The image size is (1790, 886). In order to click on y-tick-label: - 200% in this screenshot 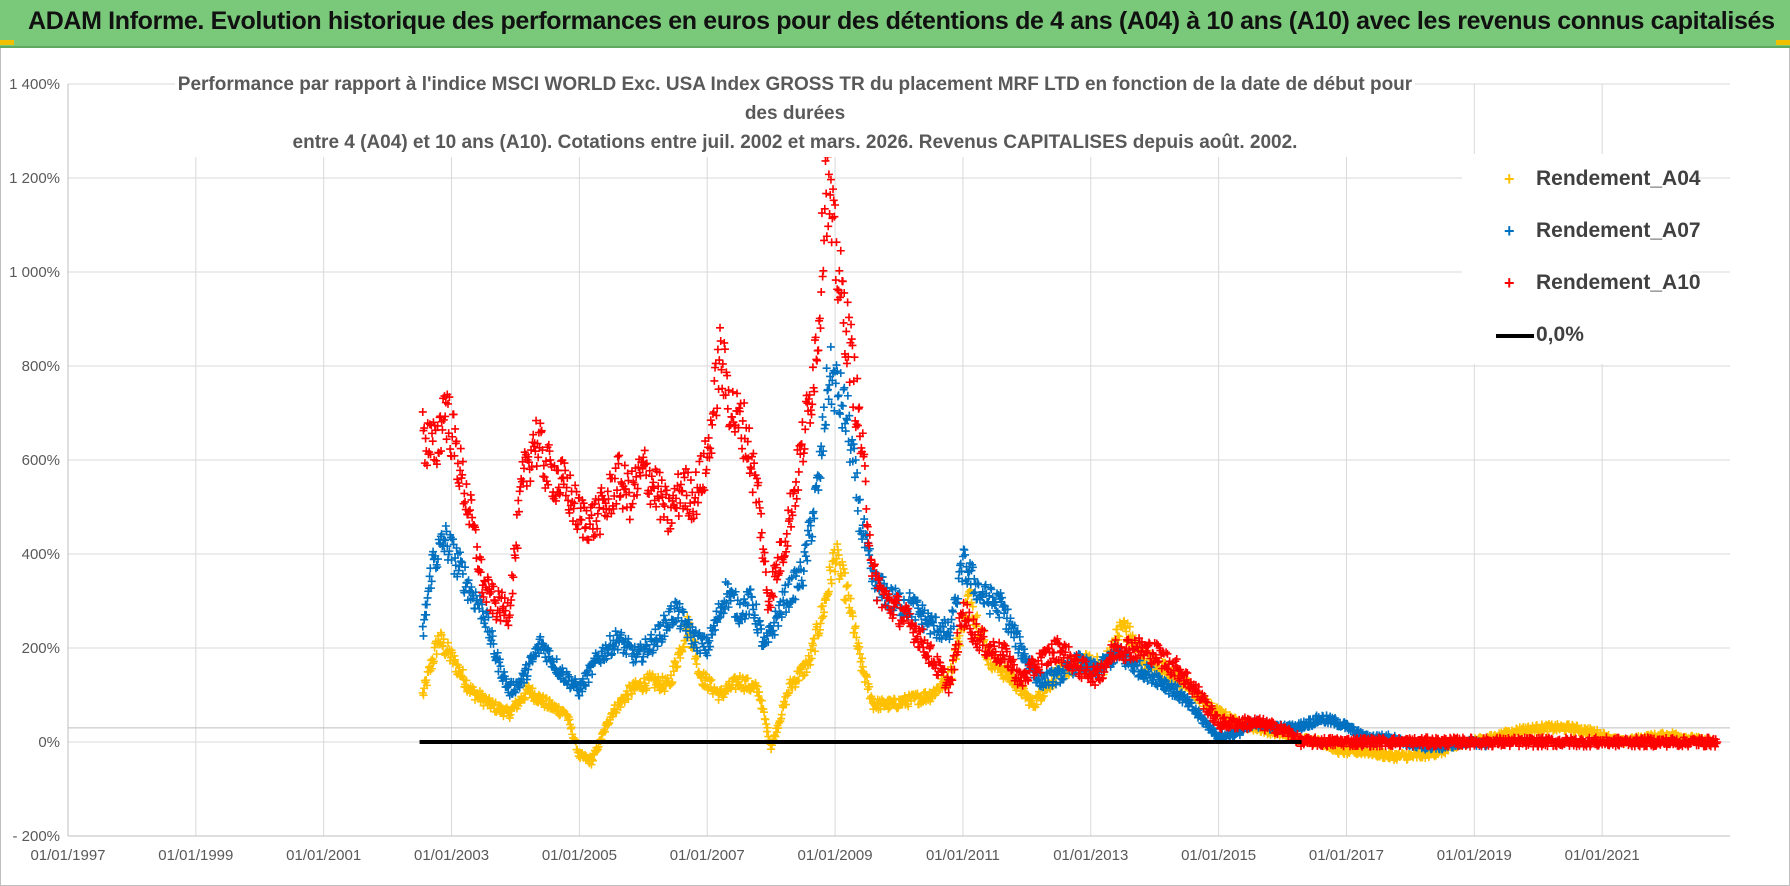, I will do `click(36, 836)`.